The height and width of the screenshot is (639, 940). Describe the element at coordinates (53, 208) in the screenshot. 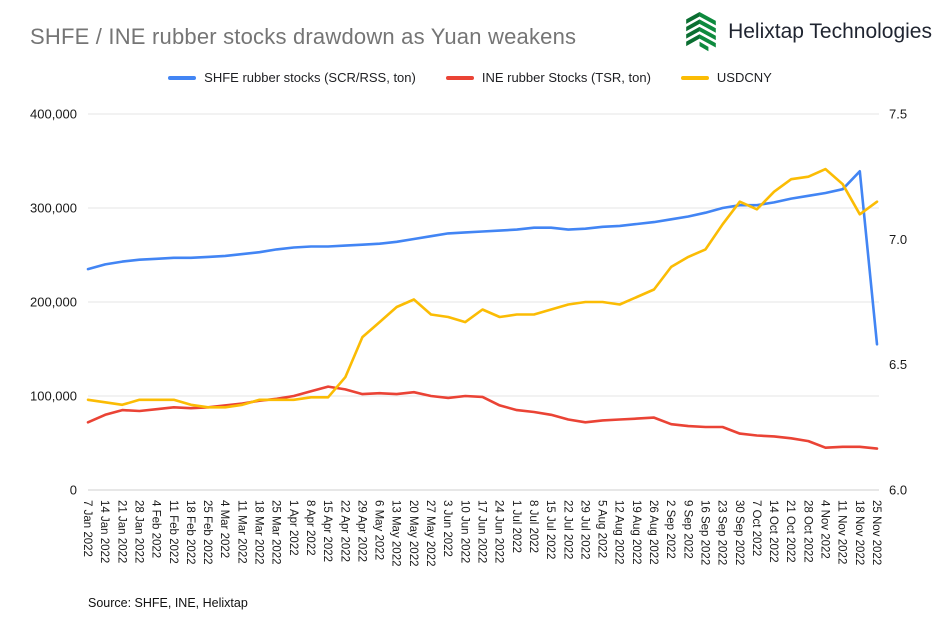

I see `left-axis-tick-label: 300,000` at that location.